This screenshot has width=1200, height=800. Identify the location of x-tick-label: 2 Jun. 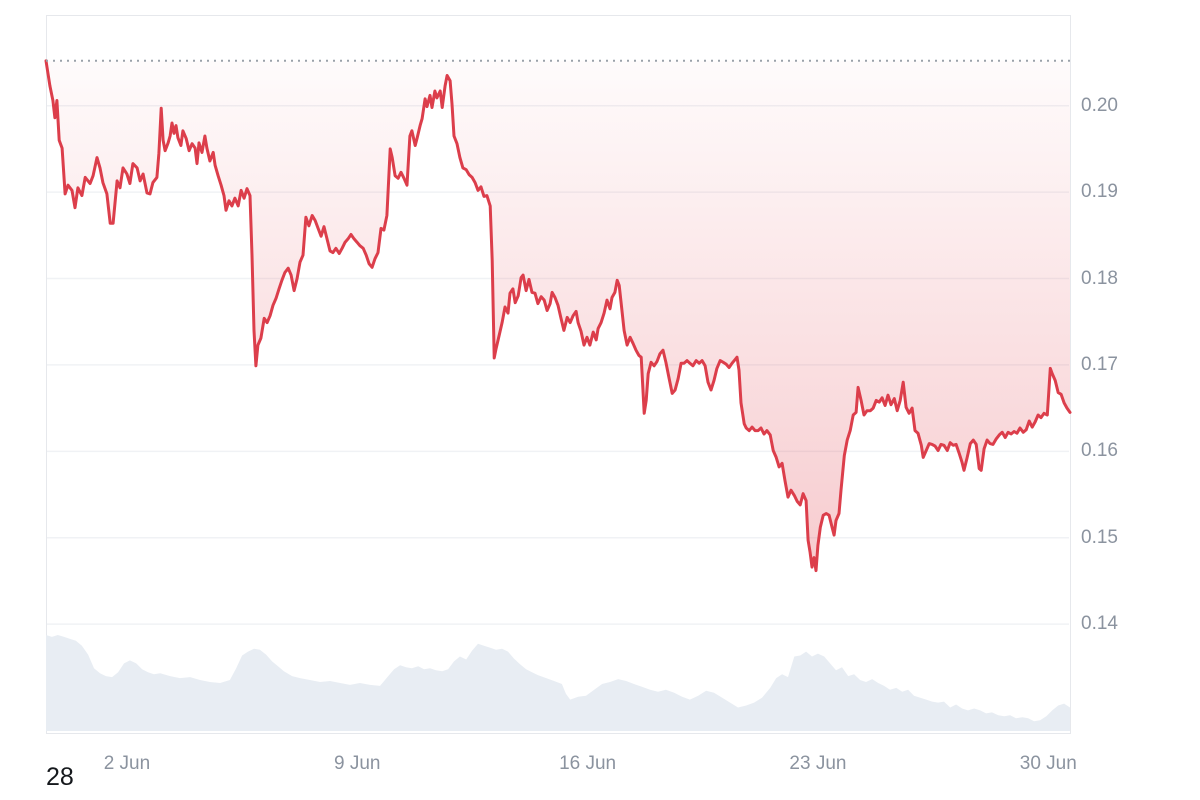
(127, 763).